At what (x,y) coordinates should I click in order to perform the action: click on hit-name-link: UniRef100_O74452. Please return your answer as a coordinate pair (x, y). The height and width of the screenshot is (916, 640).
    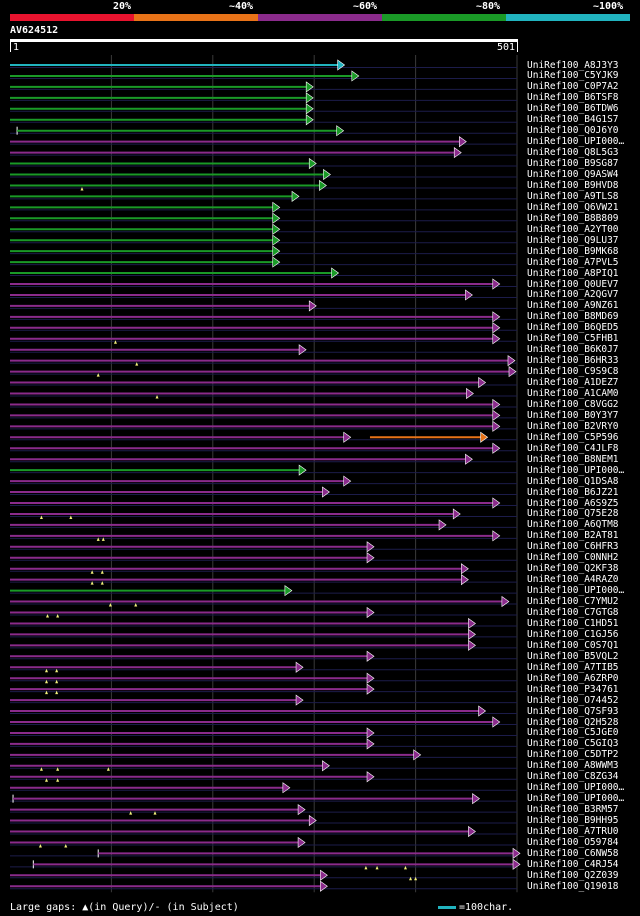
    Looking at the image, I should click on (573, 700).